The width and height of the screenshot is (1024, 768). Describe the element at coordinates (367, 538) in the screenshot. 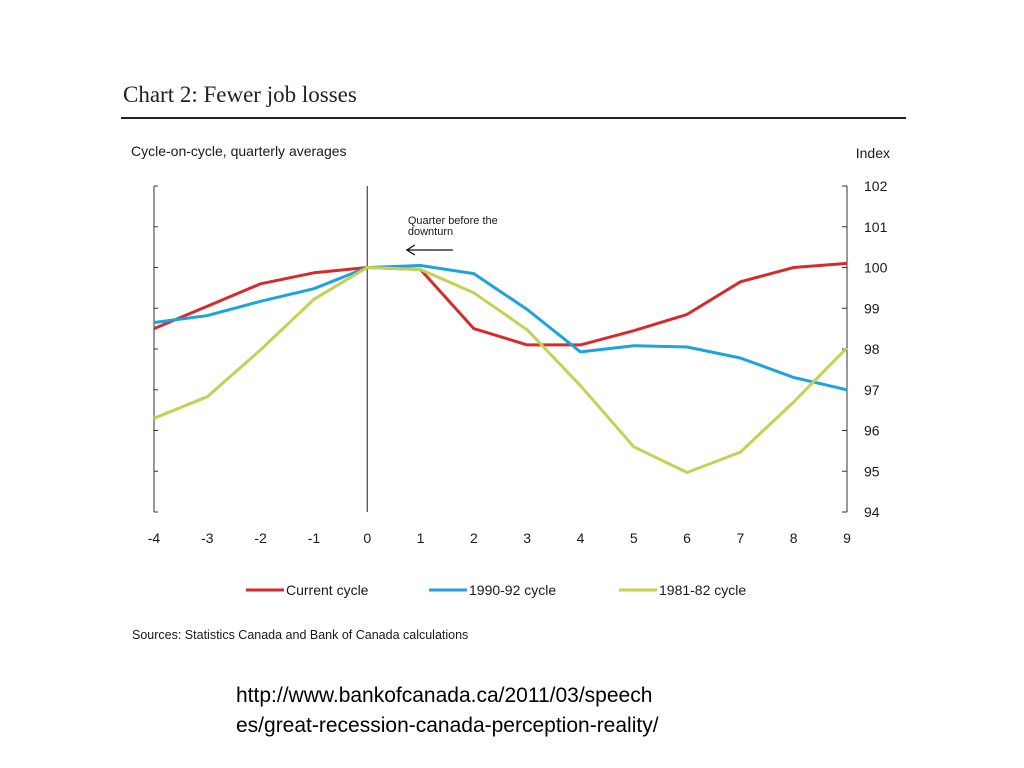

I see `x-tick-label: 0` at that location.